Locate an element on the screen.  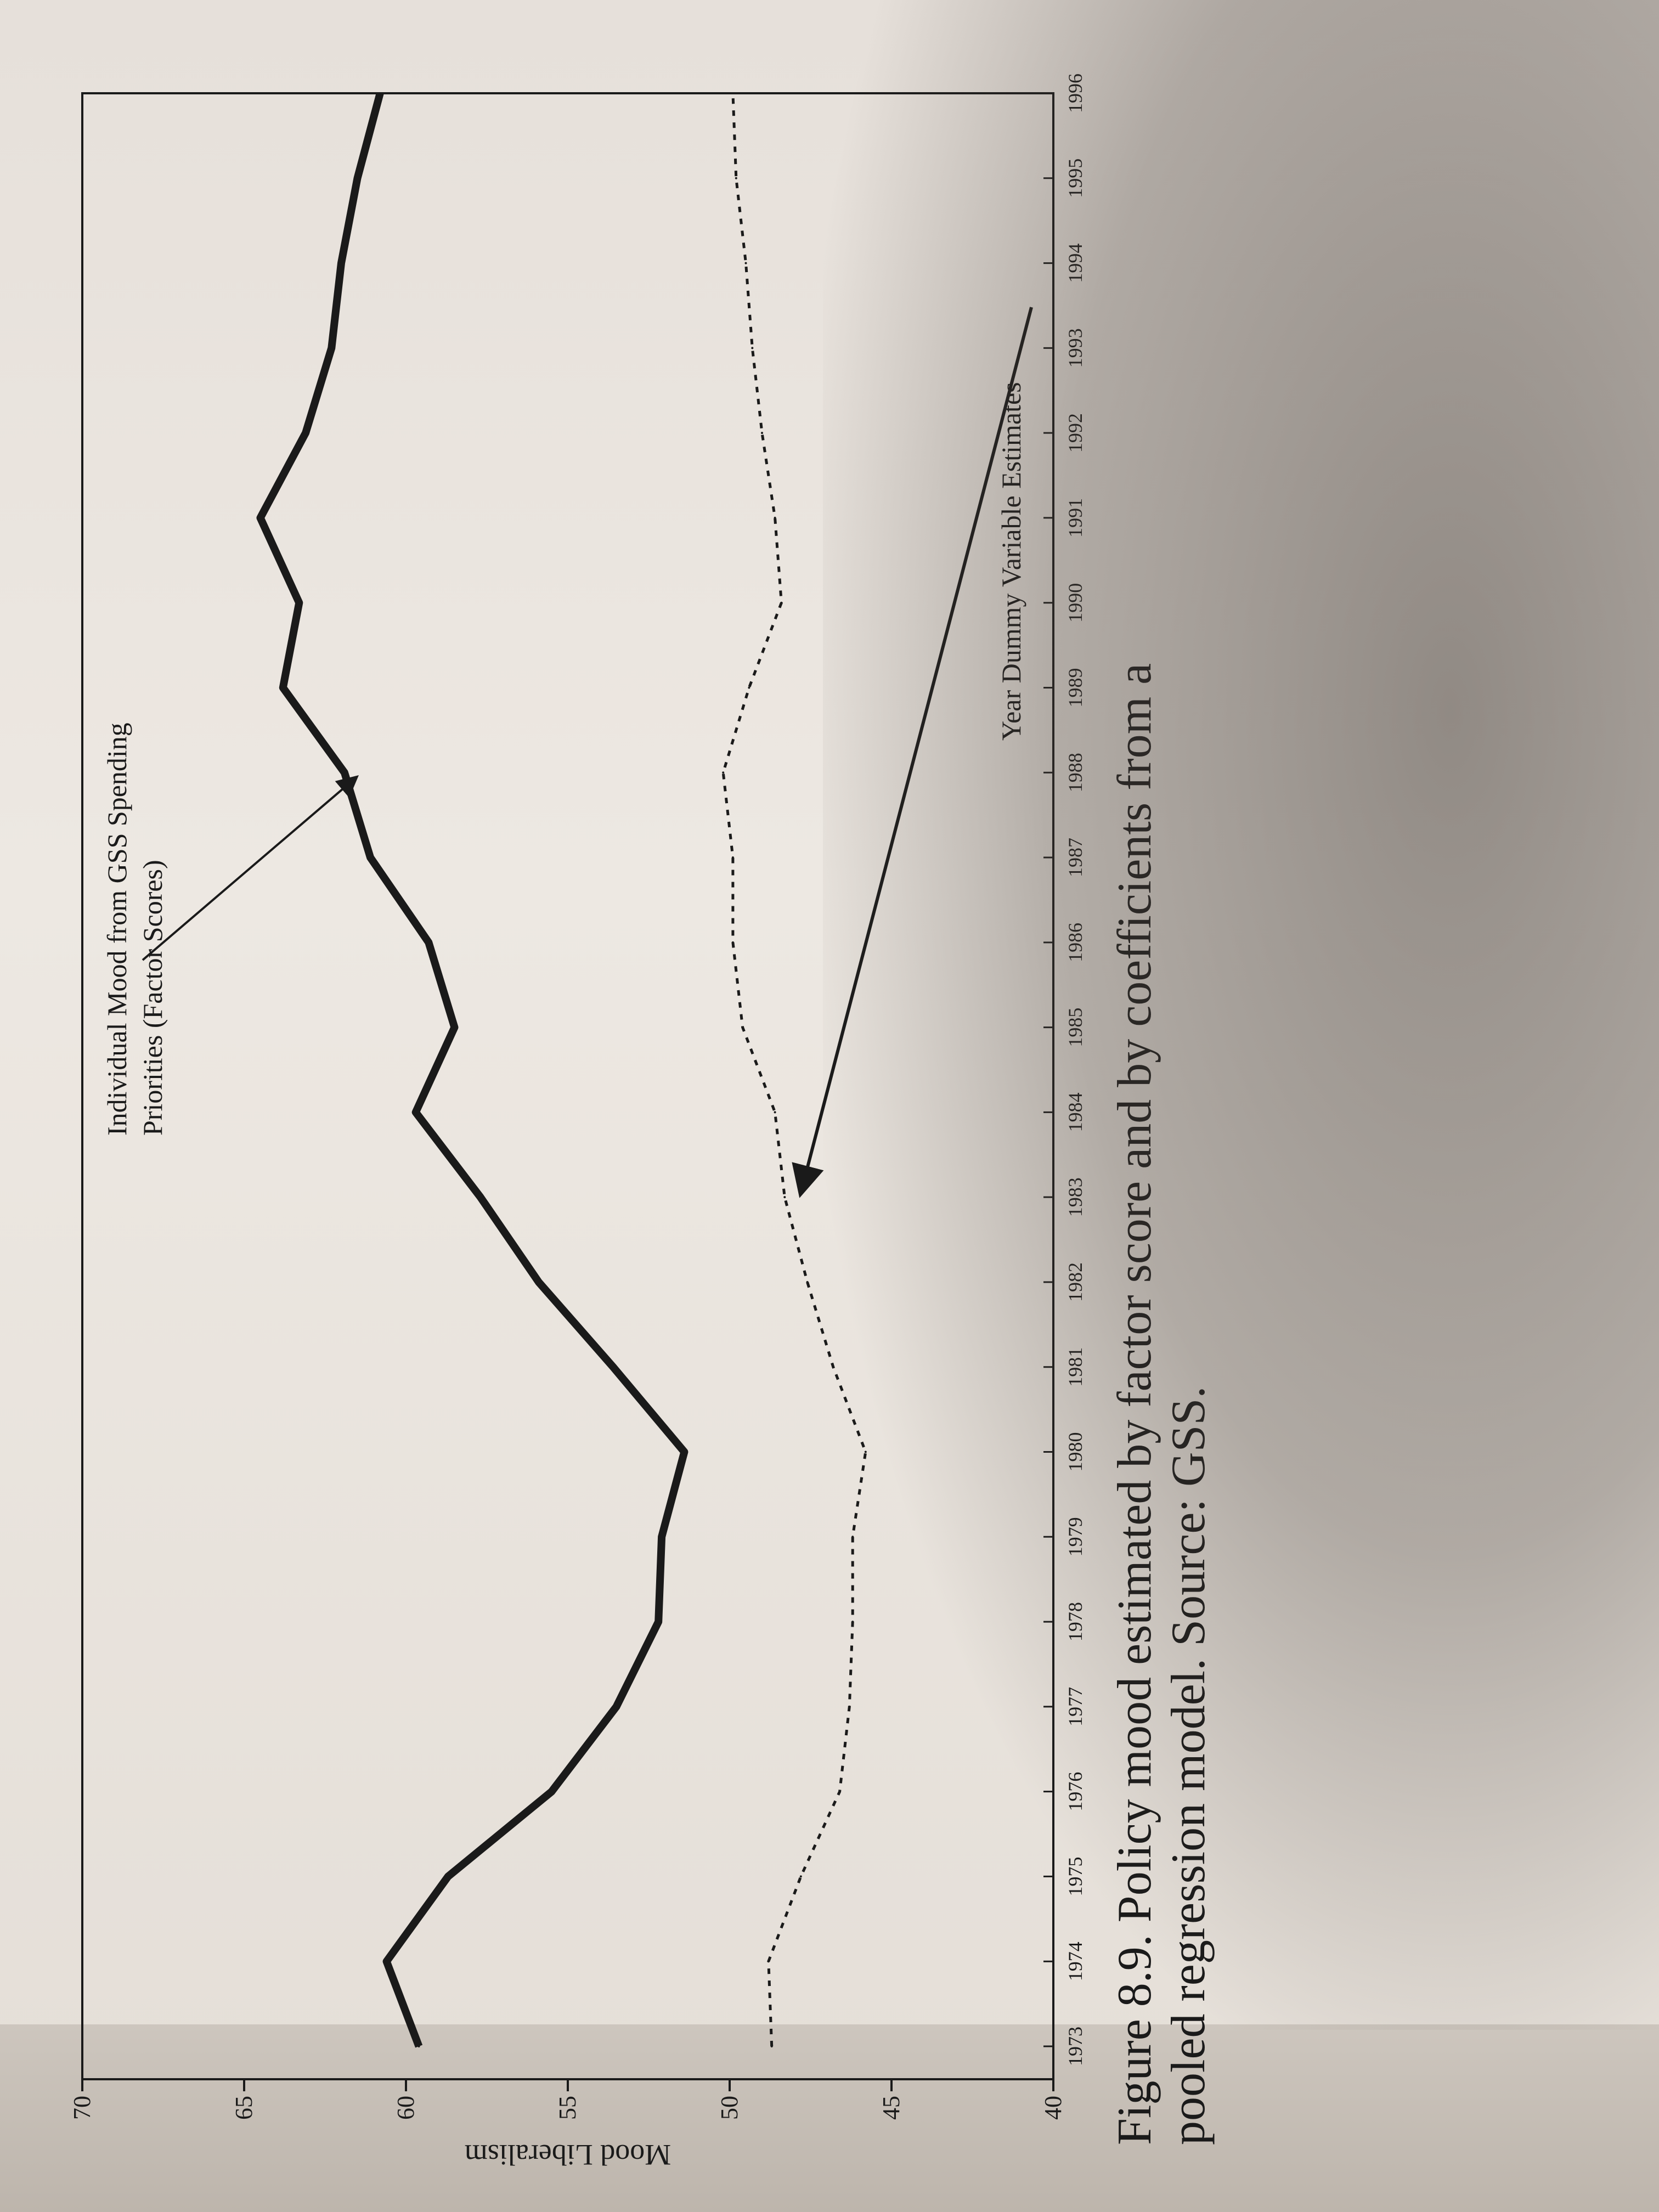
x-tick-label: 1986 is located at coordinates (1075, 943).